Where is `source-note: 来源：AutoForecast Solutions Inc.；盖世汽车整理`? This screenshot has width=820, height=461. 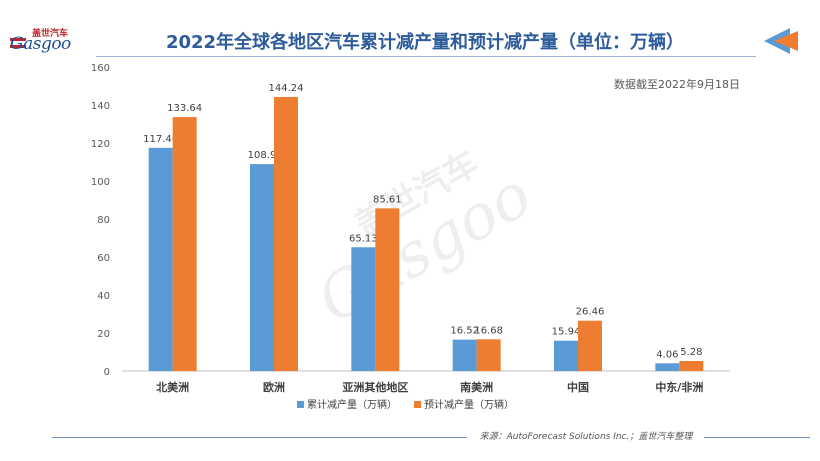
source-note: 来源：AutoForecast Solutions Inc.；盖世汽车整理 is located at coordinates (586, 437).